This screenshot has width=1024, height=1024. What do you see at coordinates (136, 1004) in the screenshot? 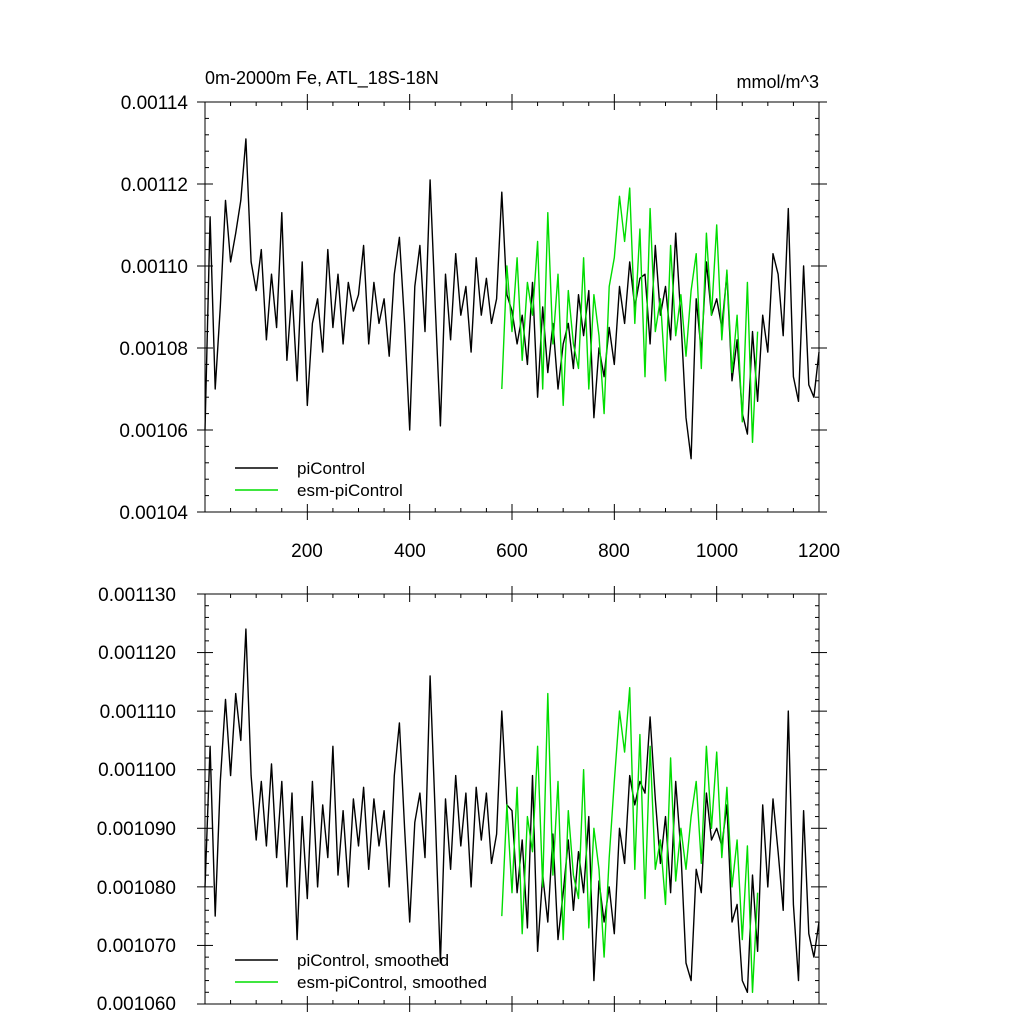
I see `y-tick-label: 0.001060` at bounding box center [136, 1004].